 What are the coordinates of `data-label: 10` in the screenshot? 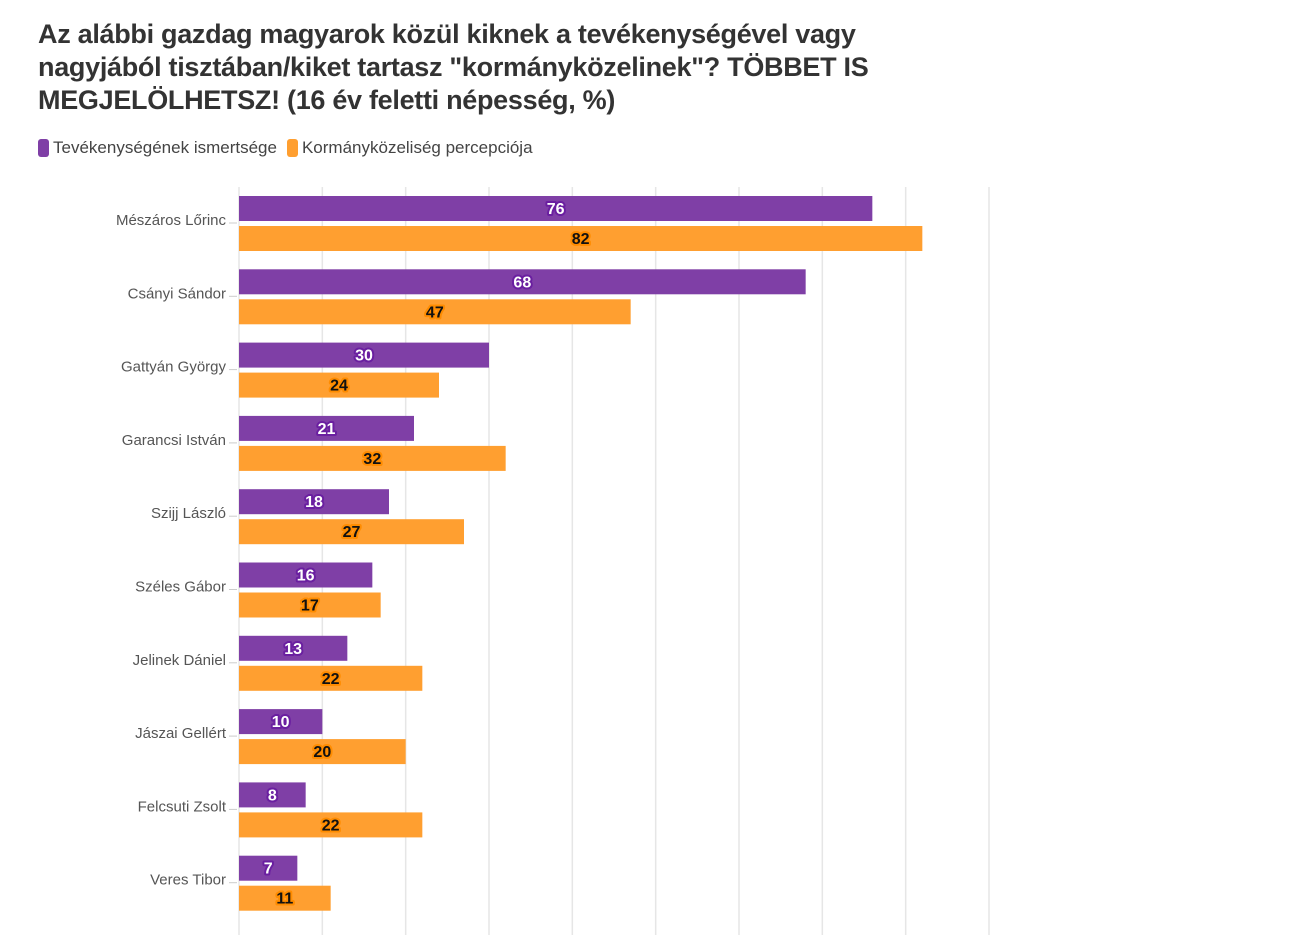 It's located at (281, 722).